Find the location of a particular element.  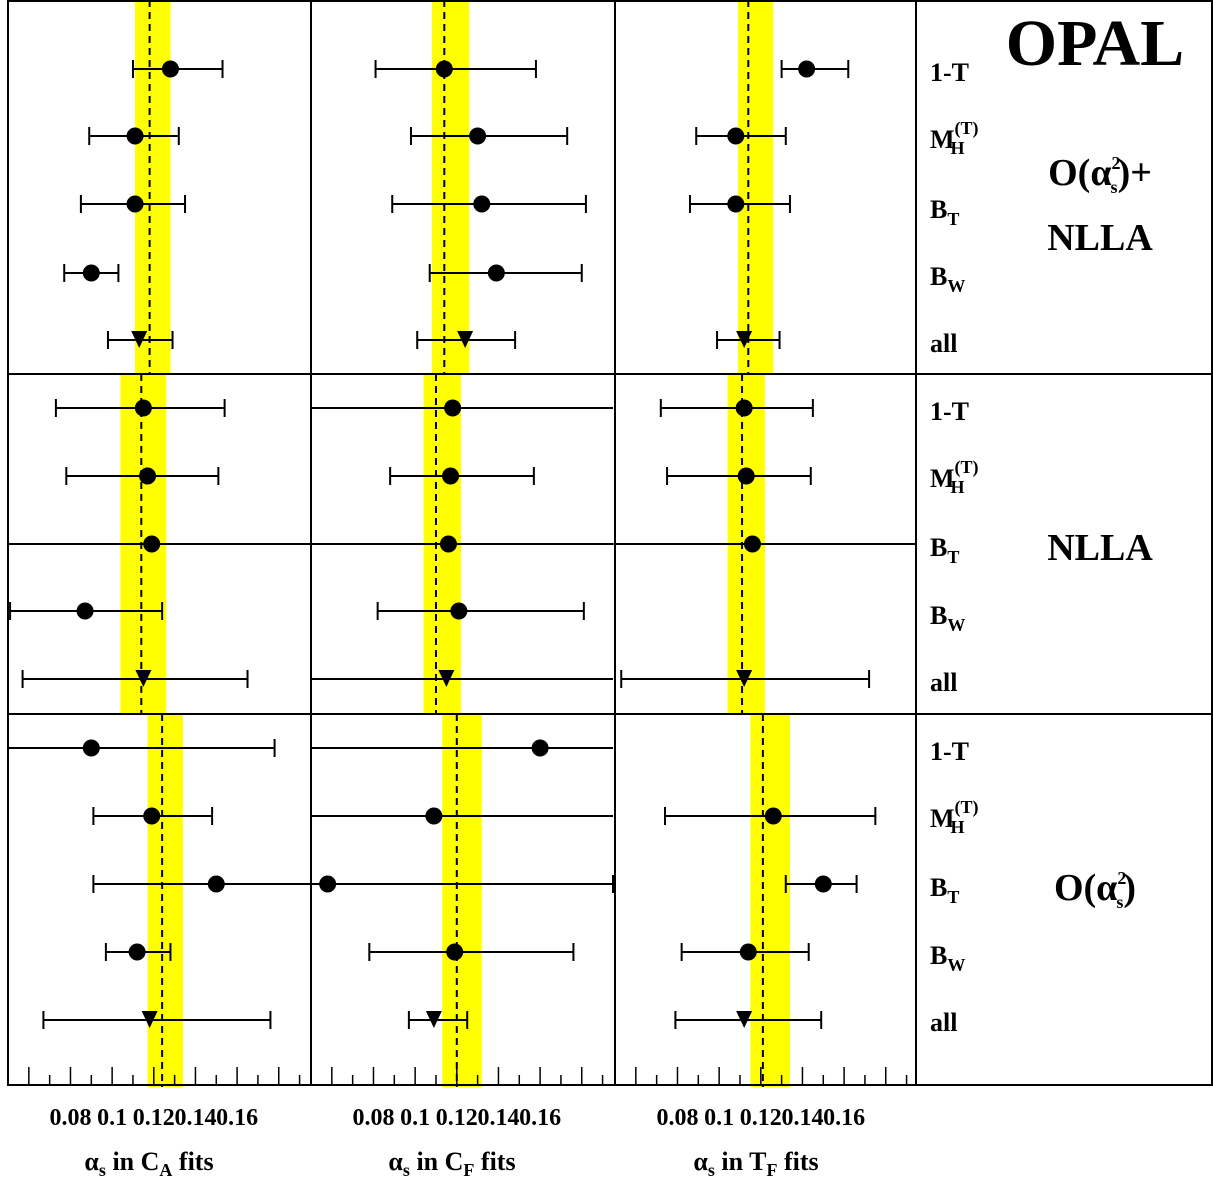

band-nlla-plus-CF is located at coordinates (450, 187).